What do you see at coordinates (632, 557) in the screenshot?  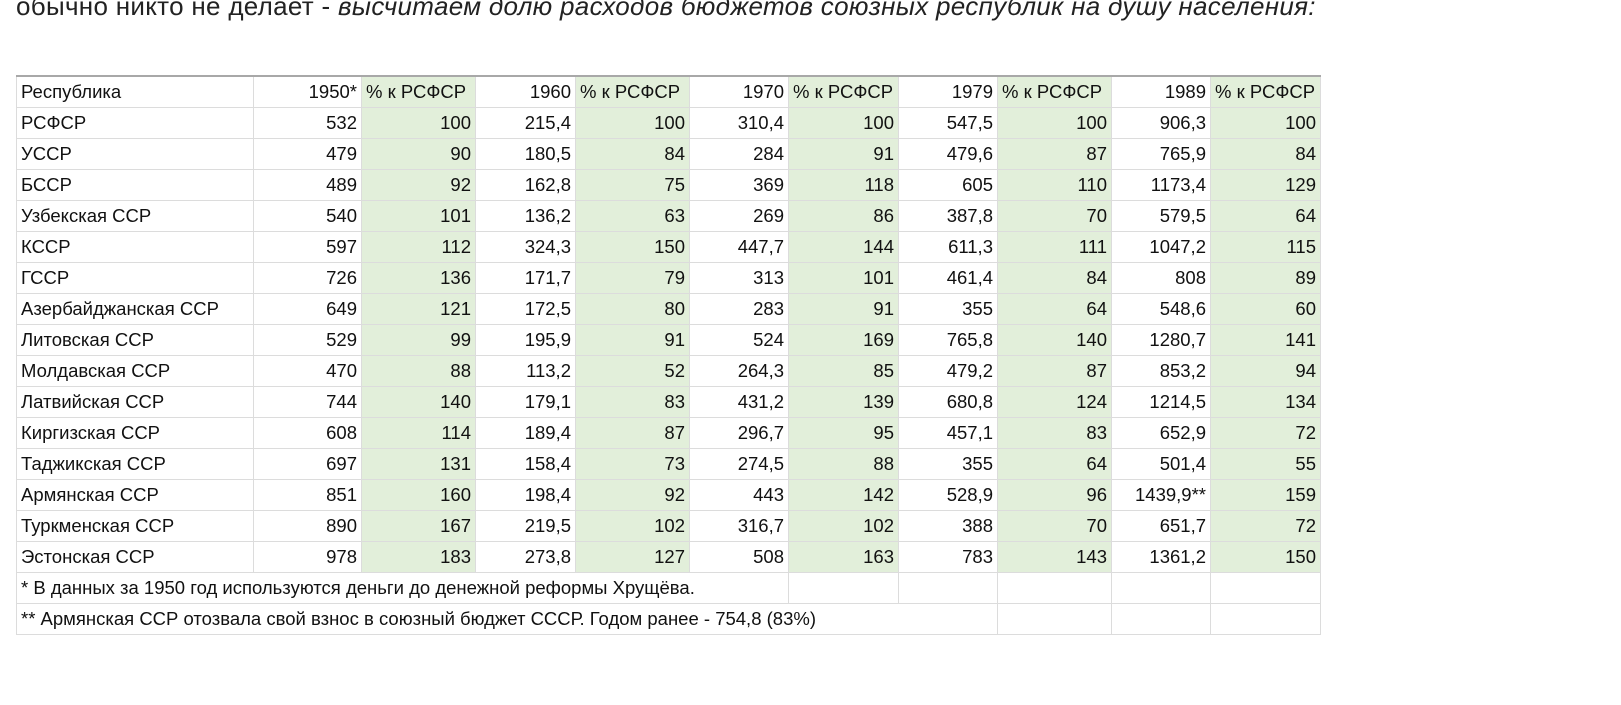 I see `value-cell: 127` at bounding box center [632, 557].